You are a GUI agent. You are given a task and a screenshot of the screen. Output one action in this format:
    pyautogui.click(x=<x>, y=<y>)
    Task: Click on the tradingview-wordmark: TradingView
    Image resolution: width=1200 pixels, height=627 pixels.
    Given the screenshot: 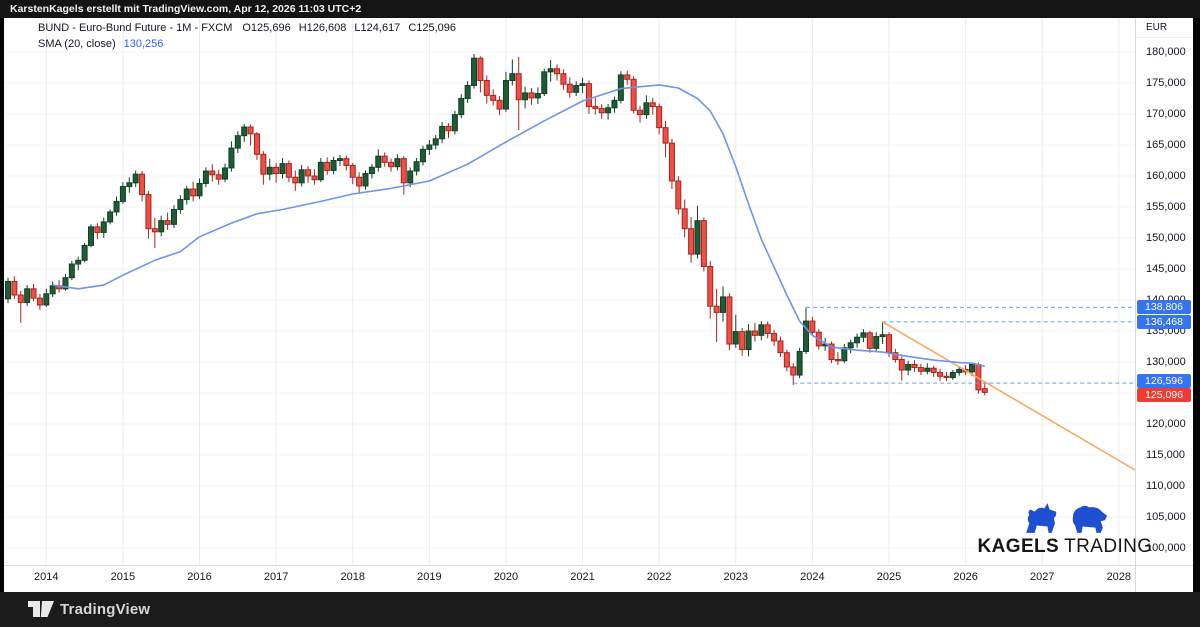 What is the action you would take?
    pyautogui.click(x=105, y=609)
    